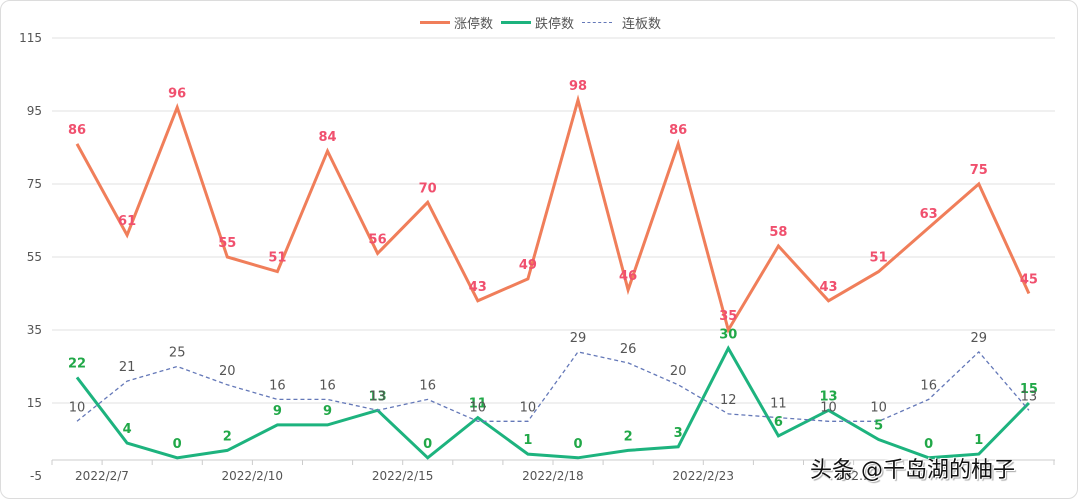  I want to click on legend-swatch-consecutive, so click(597, 22).